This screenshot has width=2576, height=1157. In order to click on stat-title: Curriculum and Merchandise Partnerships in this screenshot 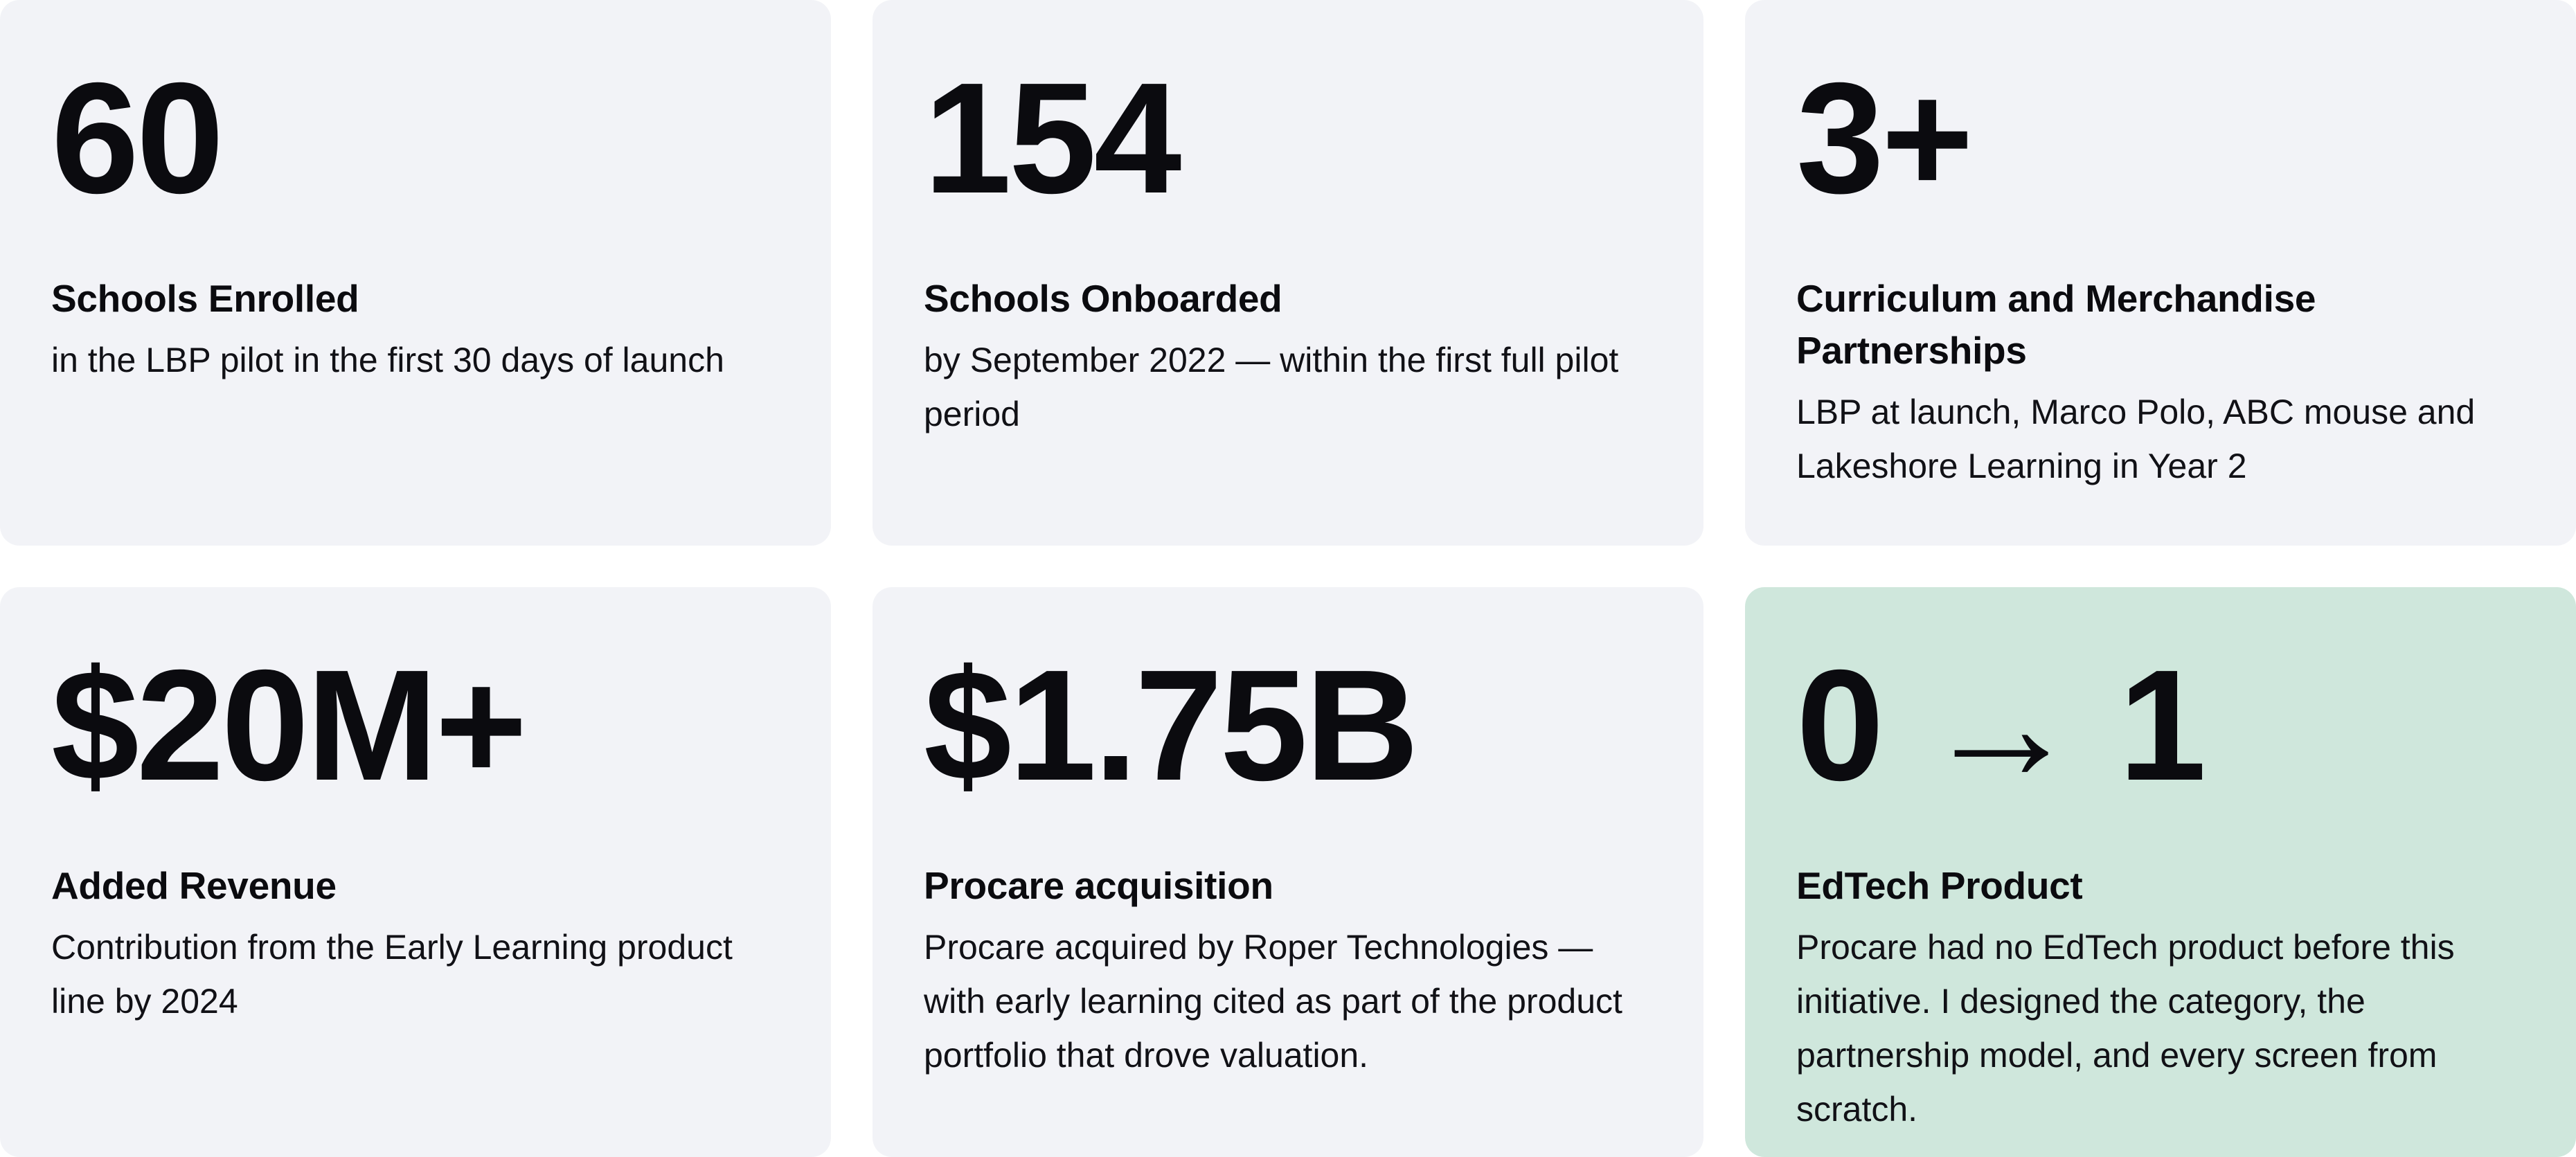, I will do `click(2056, 324)`.